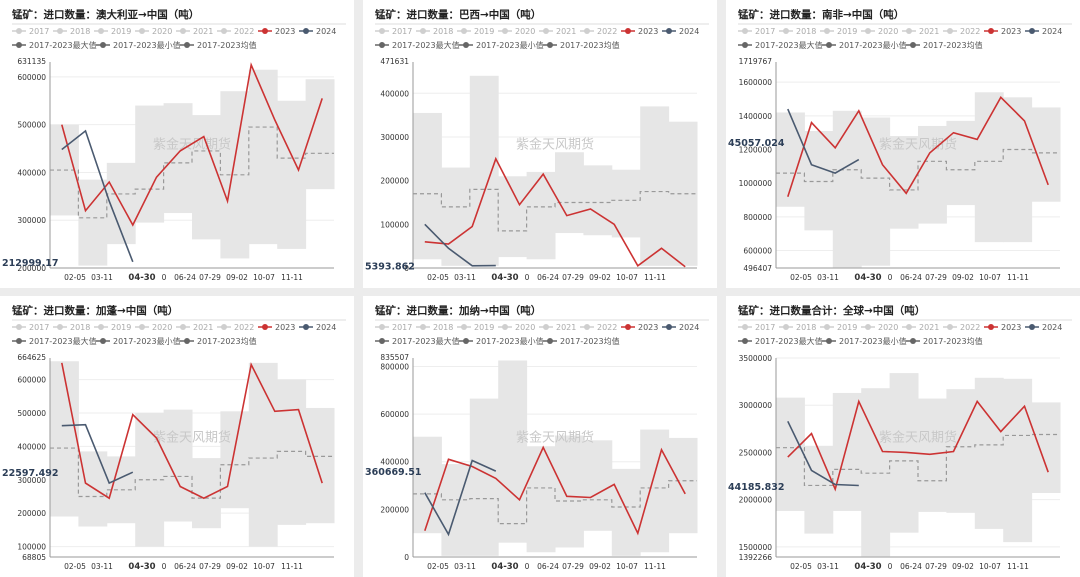 This screenshot has width=1080, height=577. I want to click on legend-label-2018: 2018, so click(443, 327).